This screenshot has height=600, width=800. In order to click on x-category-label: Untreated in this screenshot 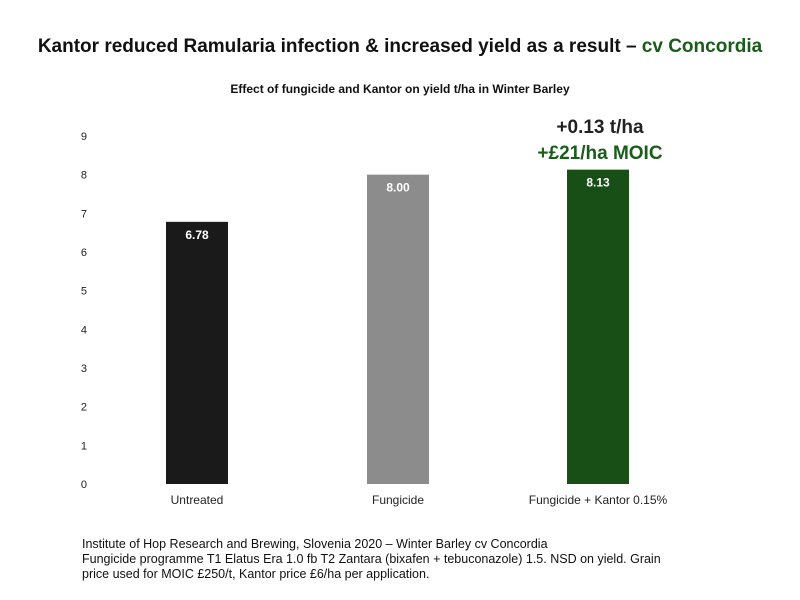, I will do `click(197, 500)`.